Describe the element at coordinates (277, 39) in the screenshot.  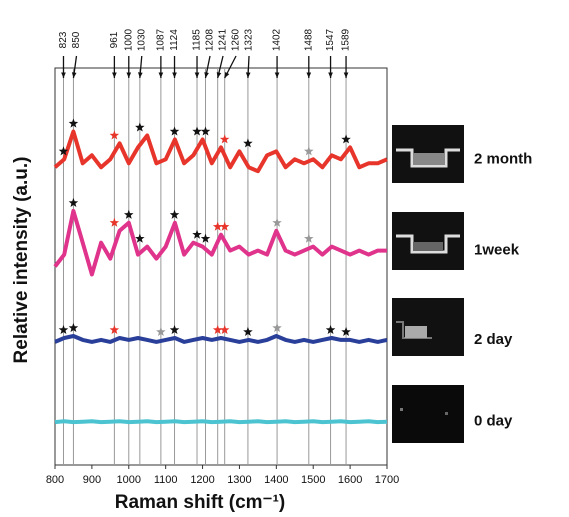
I see `peak-label: 1402` at that location.